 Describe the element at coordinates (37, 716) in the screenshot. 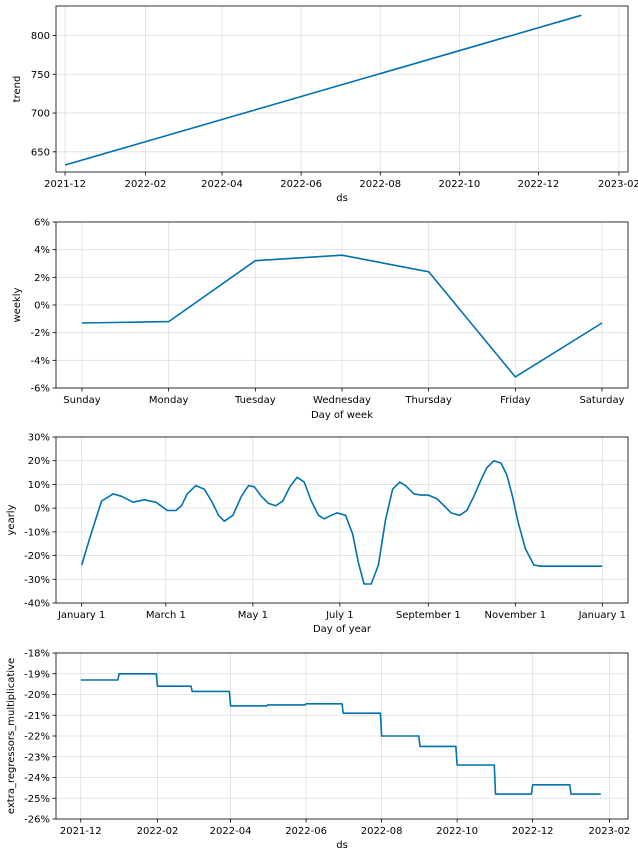

I see `y-tick-label: -21%` at that location.